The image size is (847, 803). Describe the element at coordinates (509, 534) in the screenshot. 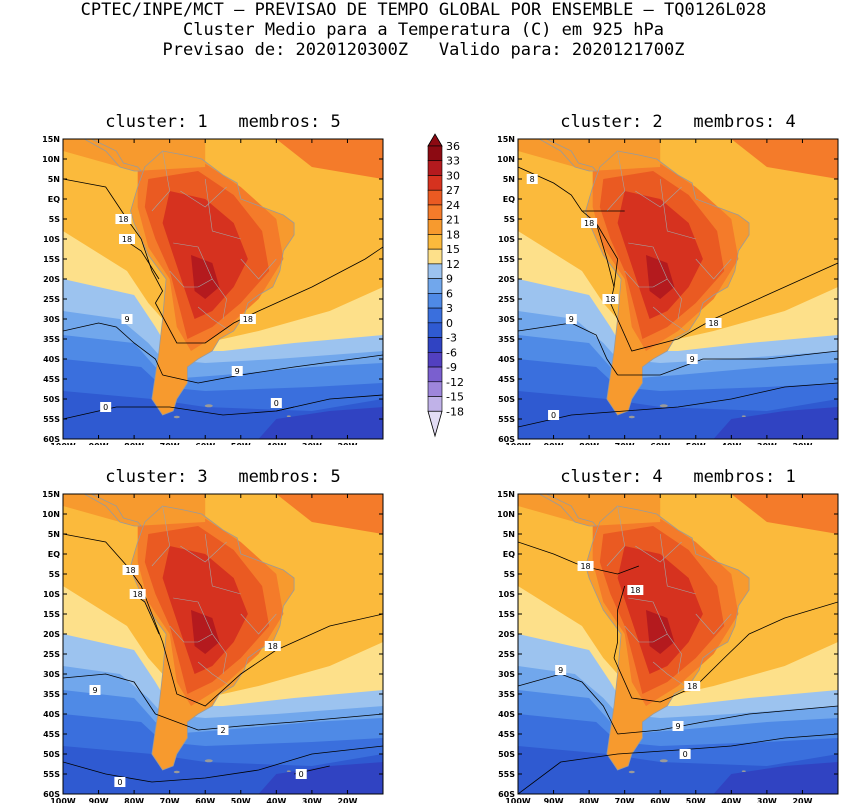

I see `lat-tick-label: 5N` at that location.